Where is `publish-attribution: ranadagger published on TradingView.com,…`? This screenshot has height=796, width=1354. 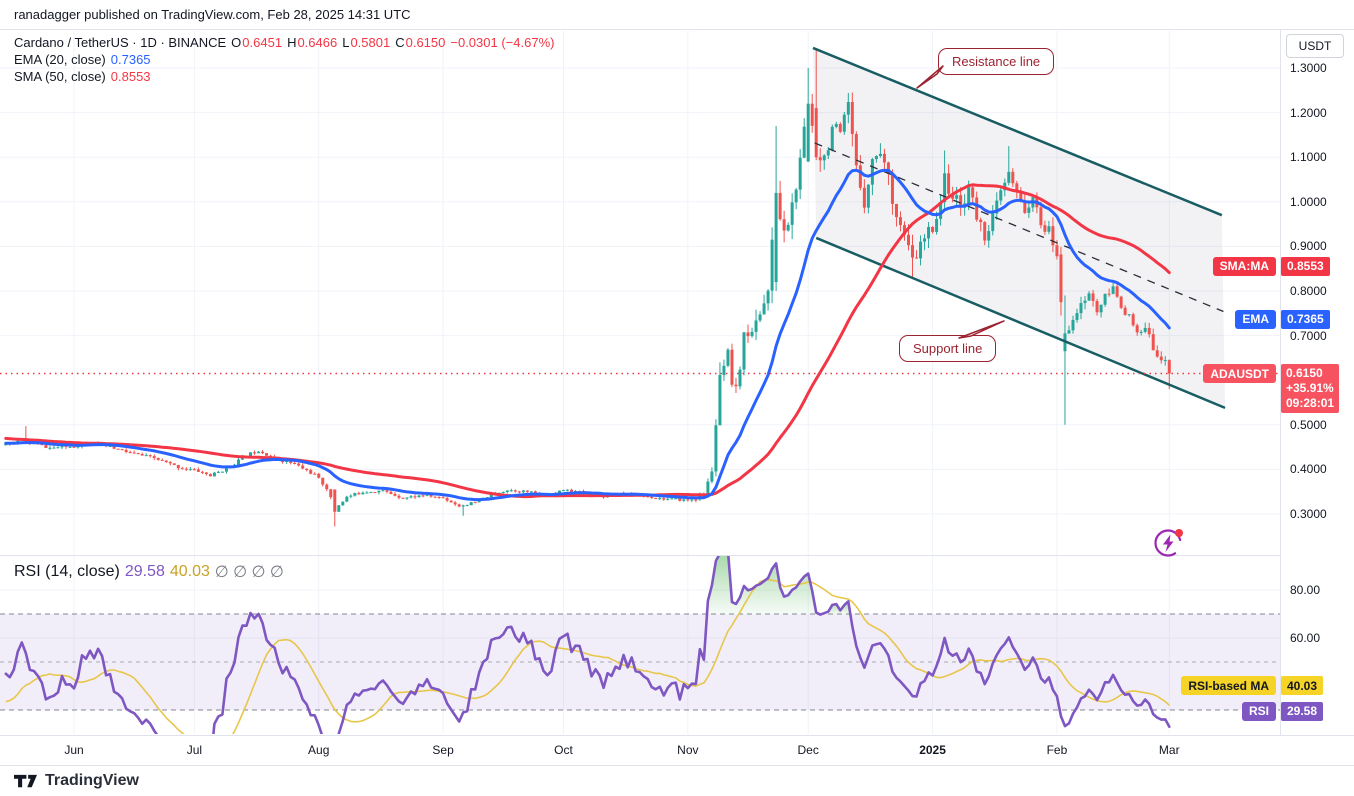 publish-attribution: ranadagger published on TradingView.com,… is located at coordinates (212, 14).